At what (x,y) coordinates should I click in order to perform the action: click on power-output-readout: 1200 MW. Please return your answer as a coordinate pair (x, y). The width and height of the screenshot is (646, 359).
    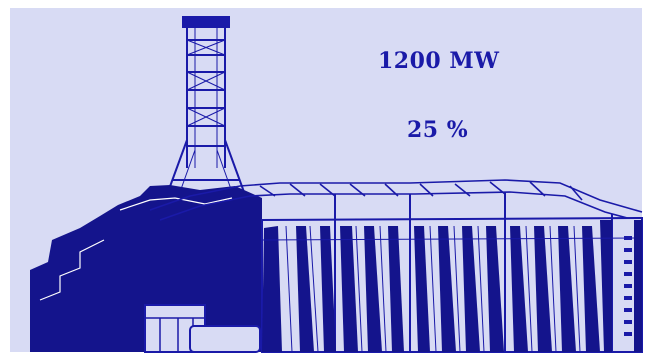
    Looking at the image, I should click on (439, 61).